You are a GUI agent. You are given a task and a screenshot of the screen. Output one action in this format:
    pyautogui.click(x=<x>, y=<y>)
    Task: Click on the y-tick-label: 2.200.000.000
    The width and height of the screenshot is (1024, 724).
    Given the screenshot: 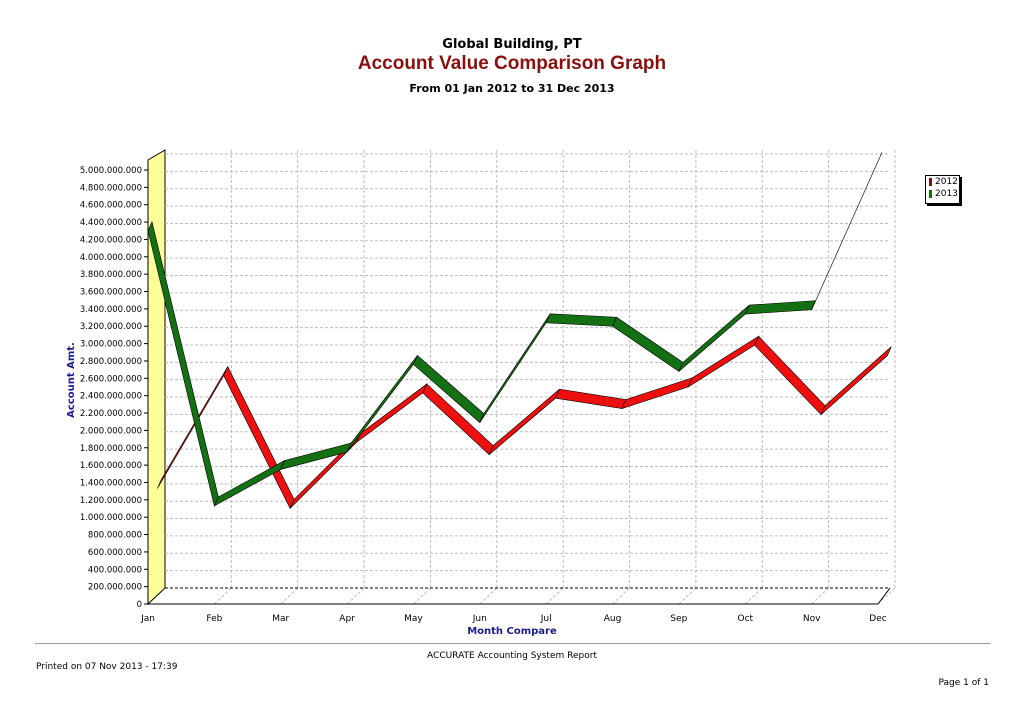 What is the action you would take?
    pyautogui.click(x=111, y=414)
    